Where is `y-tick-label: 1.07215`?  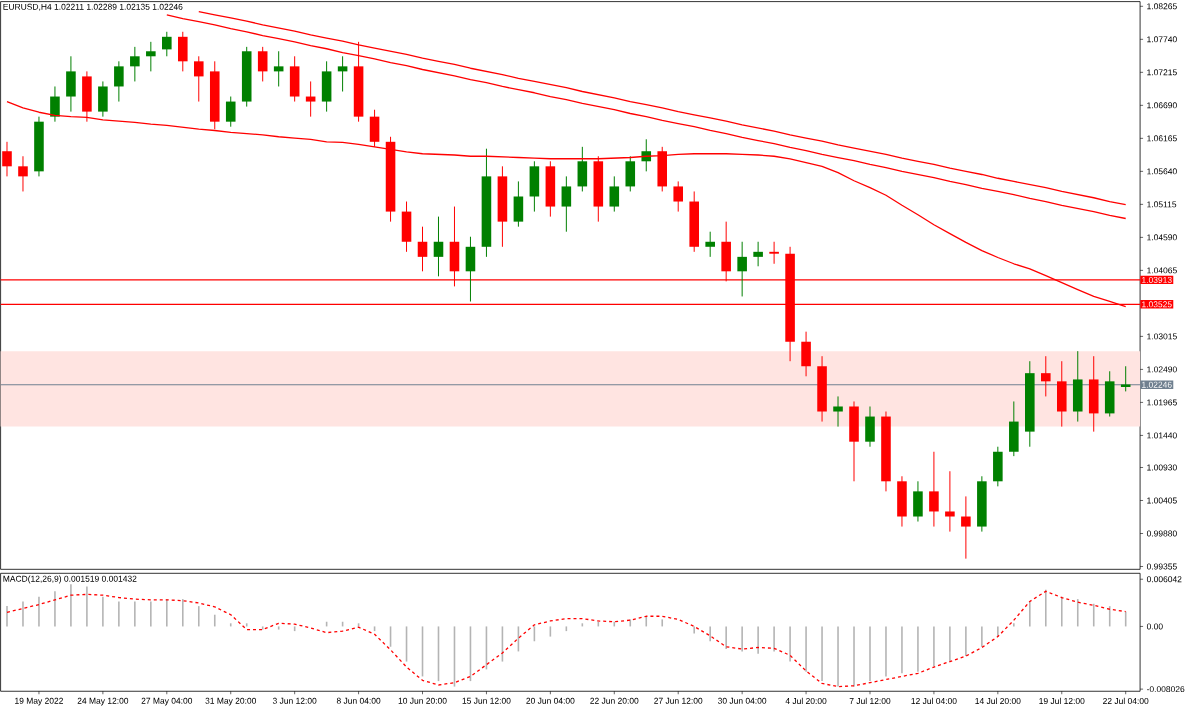 y-tick-label: 1.07215 is located at coordinates (1162, 72).